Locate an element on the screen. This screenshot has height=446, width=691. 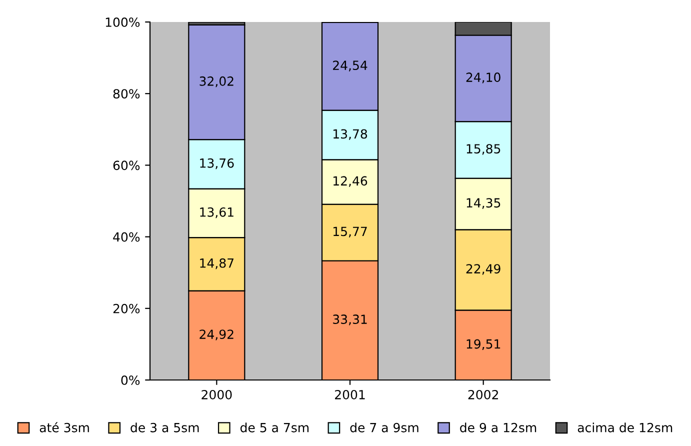
legend-label: de 5 a 7sm is located at coordinates (274, 427).